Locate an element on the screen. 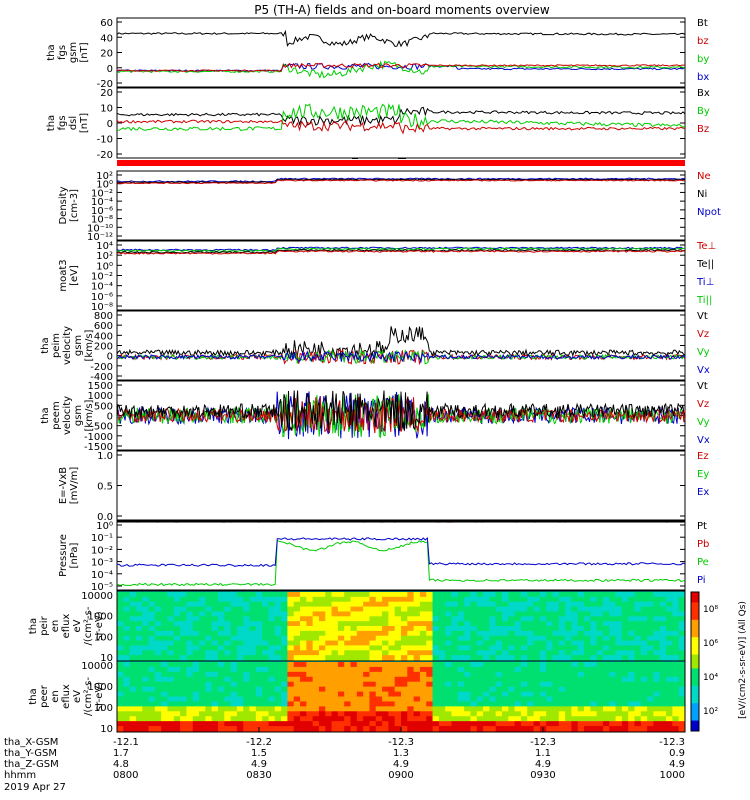 This screenshot has width=750, height=800. x-row-label: tha_Y-GSM is located at coordinates (30, 753).